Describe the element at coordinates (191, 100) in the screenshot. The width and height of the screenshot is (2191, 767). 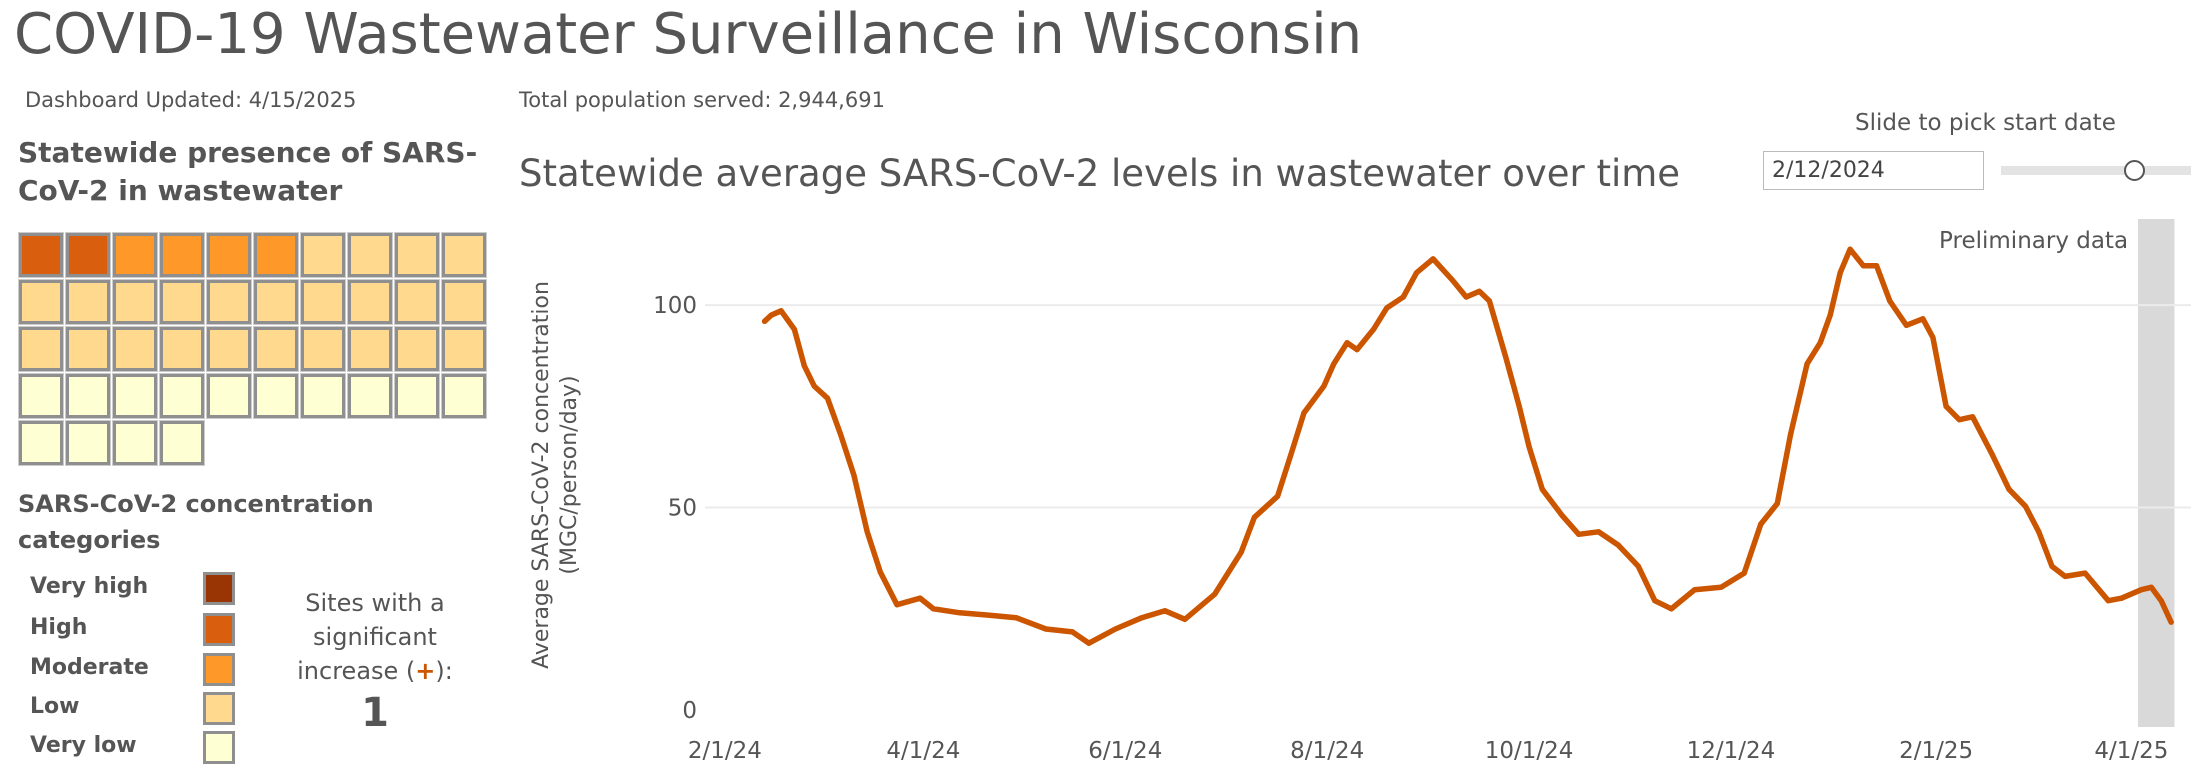
I see `dashboard-updated: Dashboard Updated: 4/15/2025` at that location.